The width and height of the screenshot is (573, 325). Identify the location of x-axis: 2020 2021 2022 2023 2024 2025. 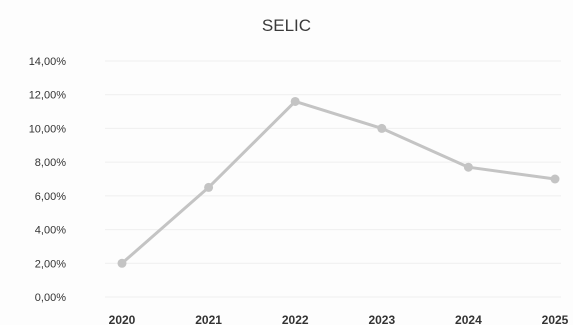
(339, 319).